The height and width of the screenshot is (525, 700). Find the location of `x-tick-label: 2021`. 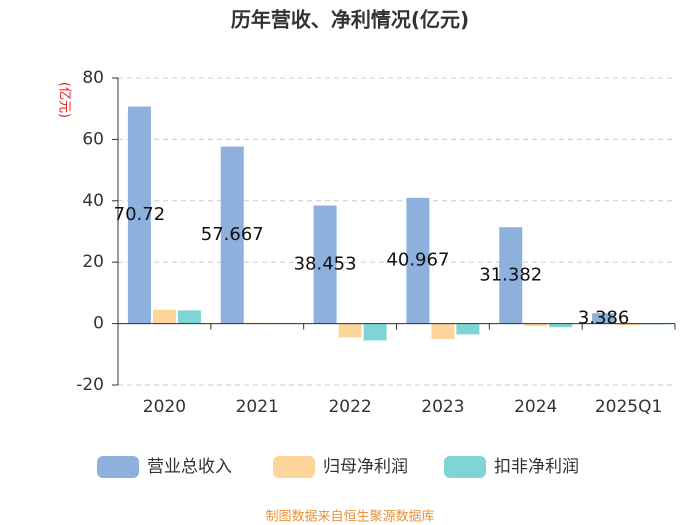

x-tick-label: 2021 is located at coordinates (257, 407).